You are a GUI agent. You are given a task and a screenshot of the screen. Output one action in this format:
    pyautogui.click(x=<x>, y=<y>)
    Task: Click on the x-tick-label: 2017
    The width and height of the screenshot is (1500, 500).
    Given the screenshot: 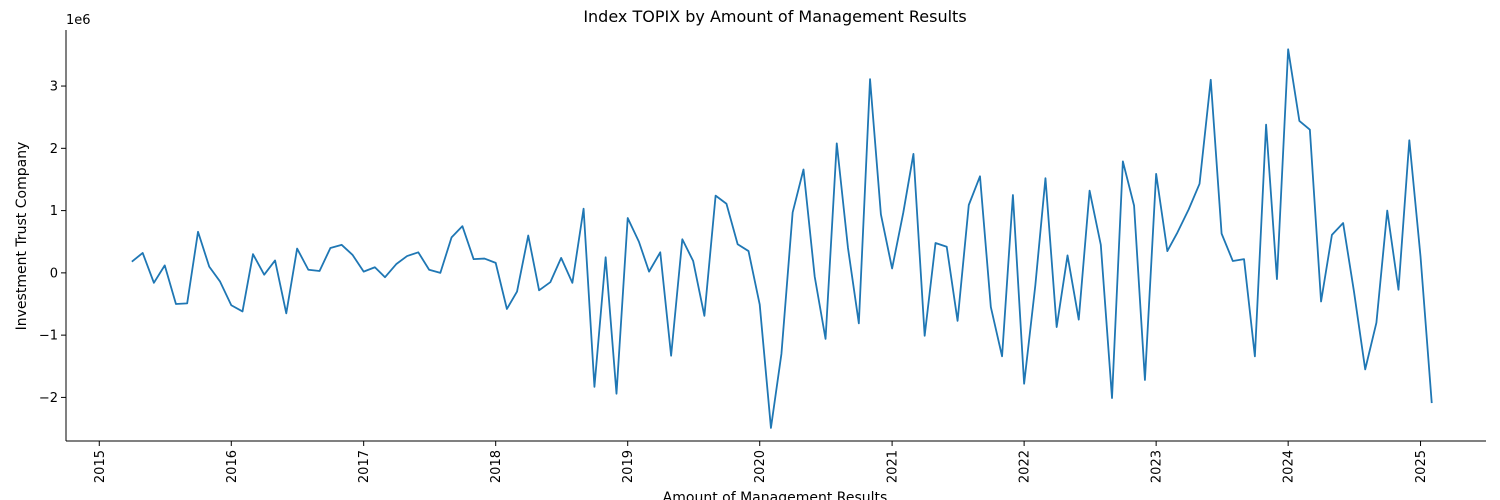 What is the action you would take?
    pyautogui.click(x=364, y=466)
    